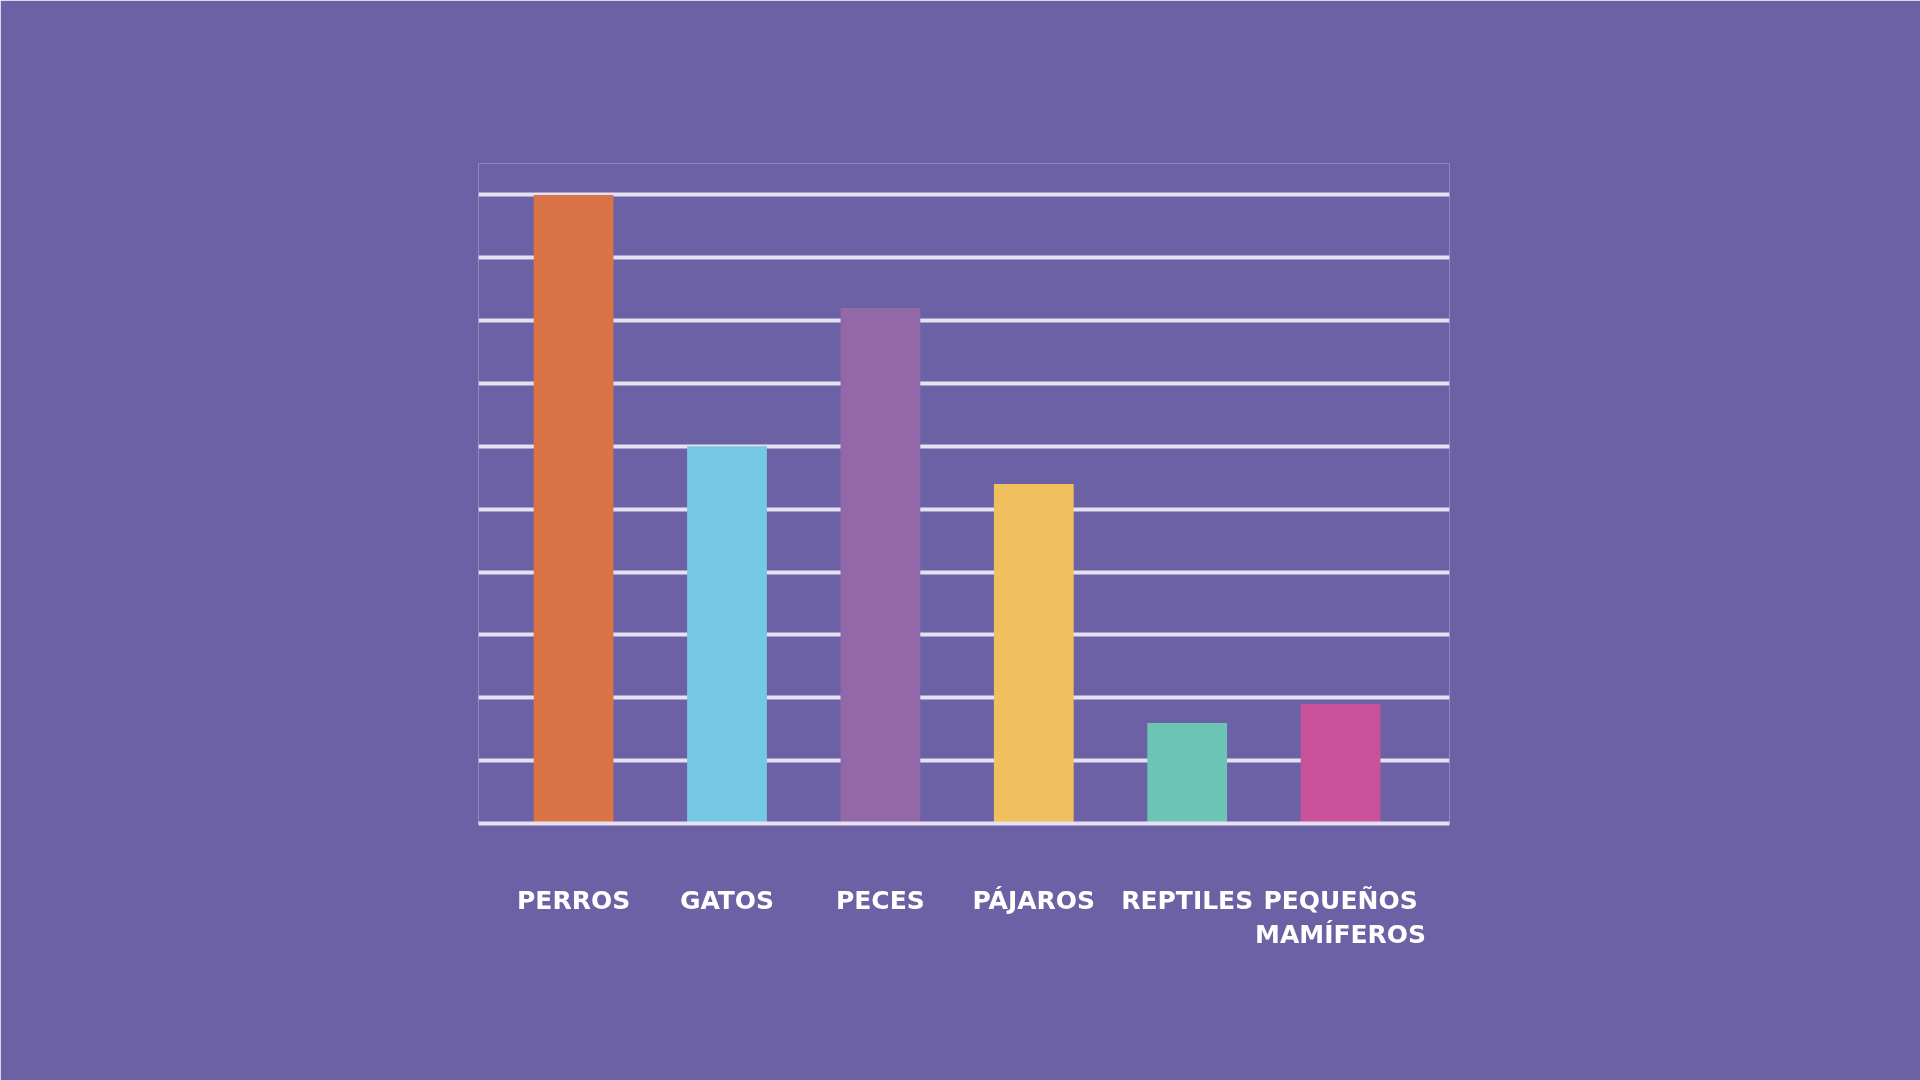 This screenshot has width=1920, height=1080. What do you see at coordinates (1187, 900) in the screenshot?
I see `x-tick-label: REPTILES` at bounding box center [1187, 900].